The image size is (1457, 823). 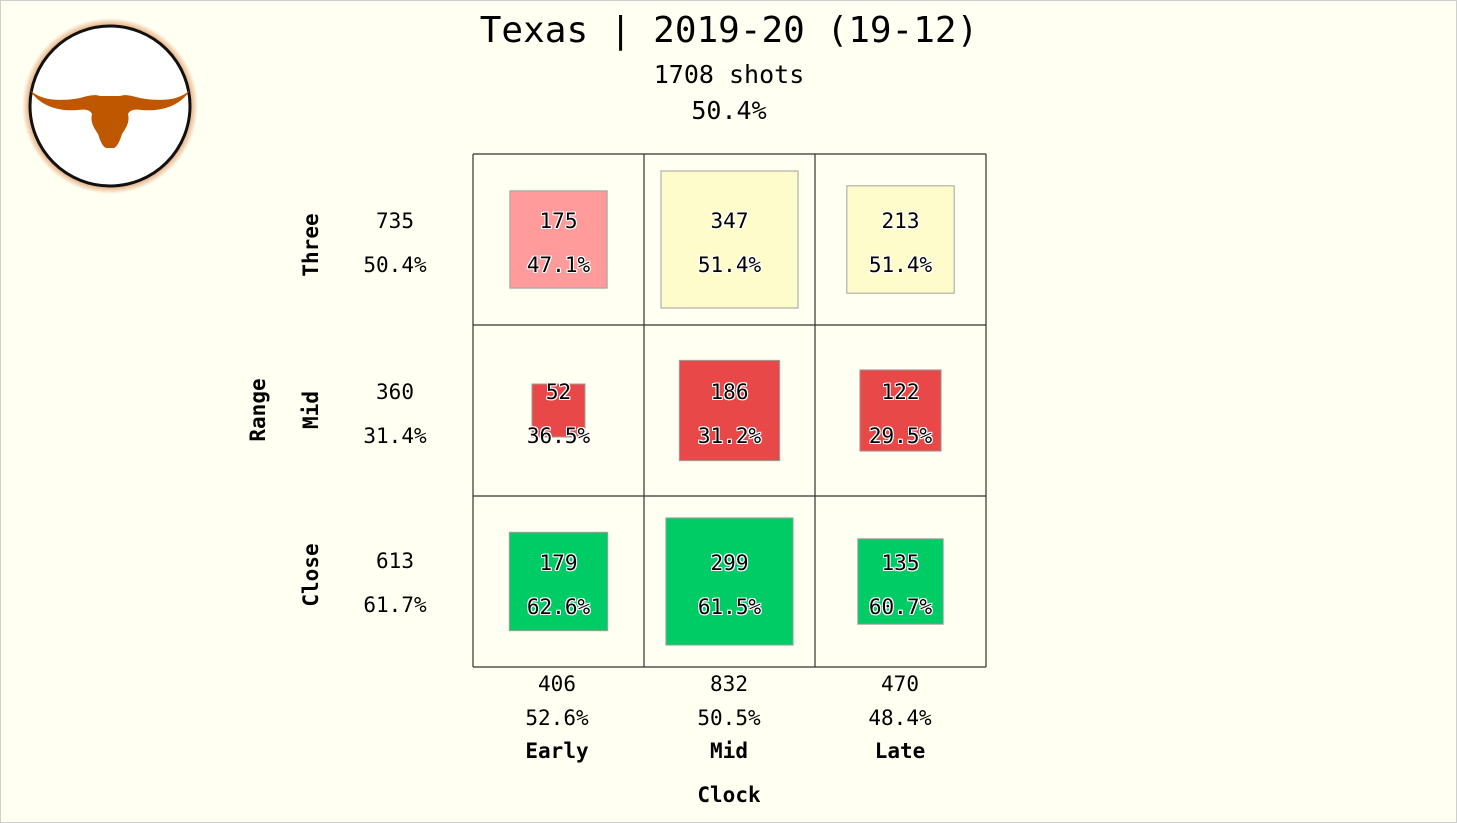 What do you see at coordinates (395, 605) in the screenshot?
I see `row-total-pct: 61.7%` at bounding box center [395, 605].